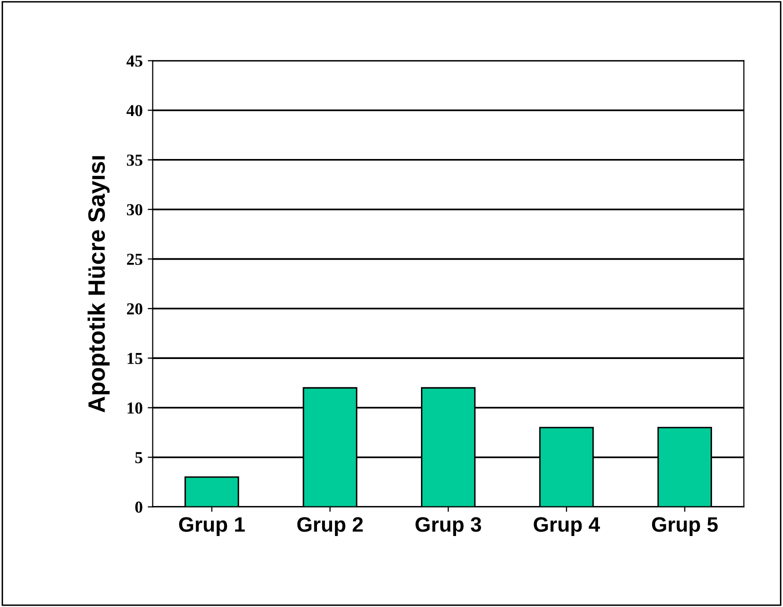  What do you see at coordinates (138, 458) in the screenshot?
I see `y-tick-label: 5` at bounding box center [138, 458].